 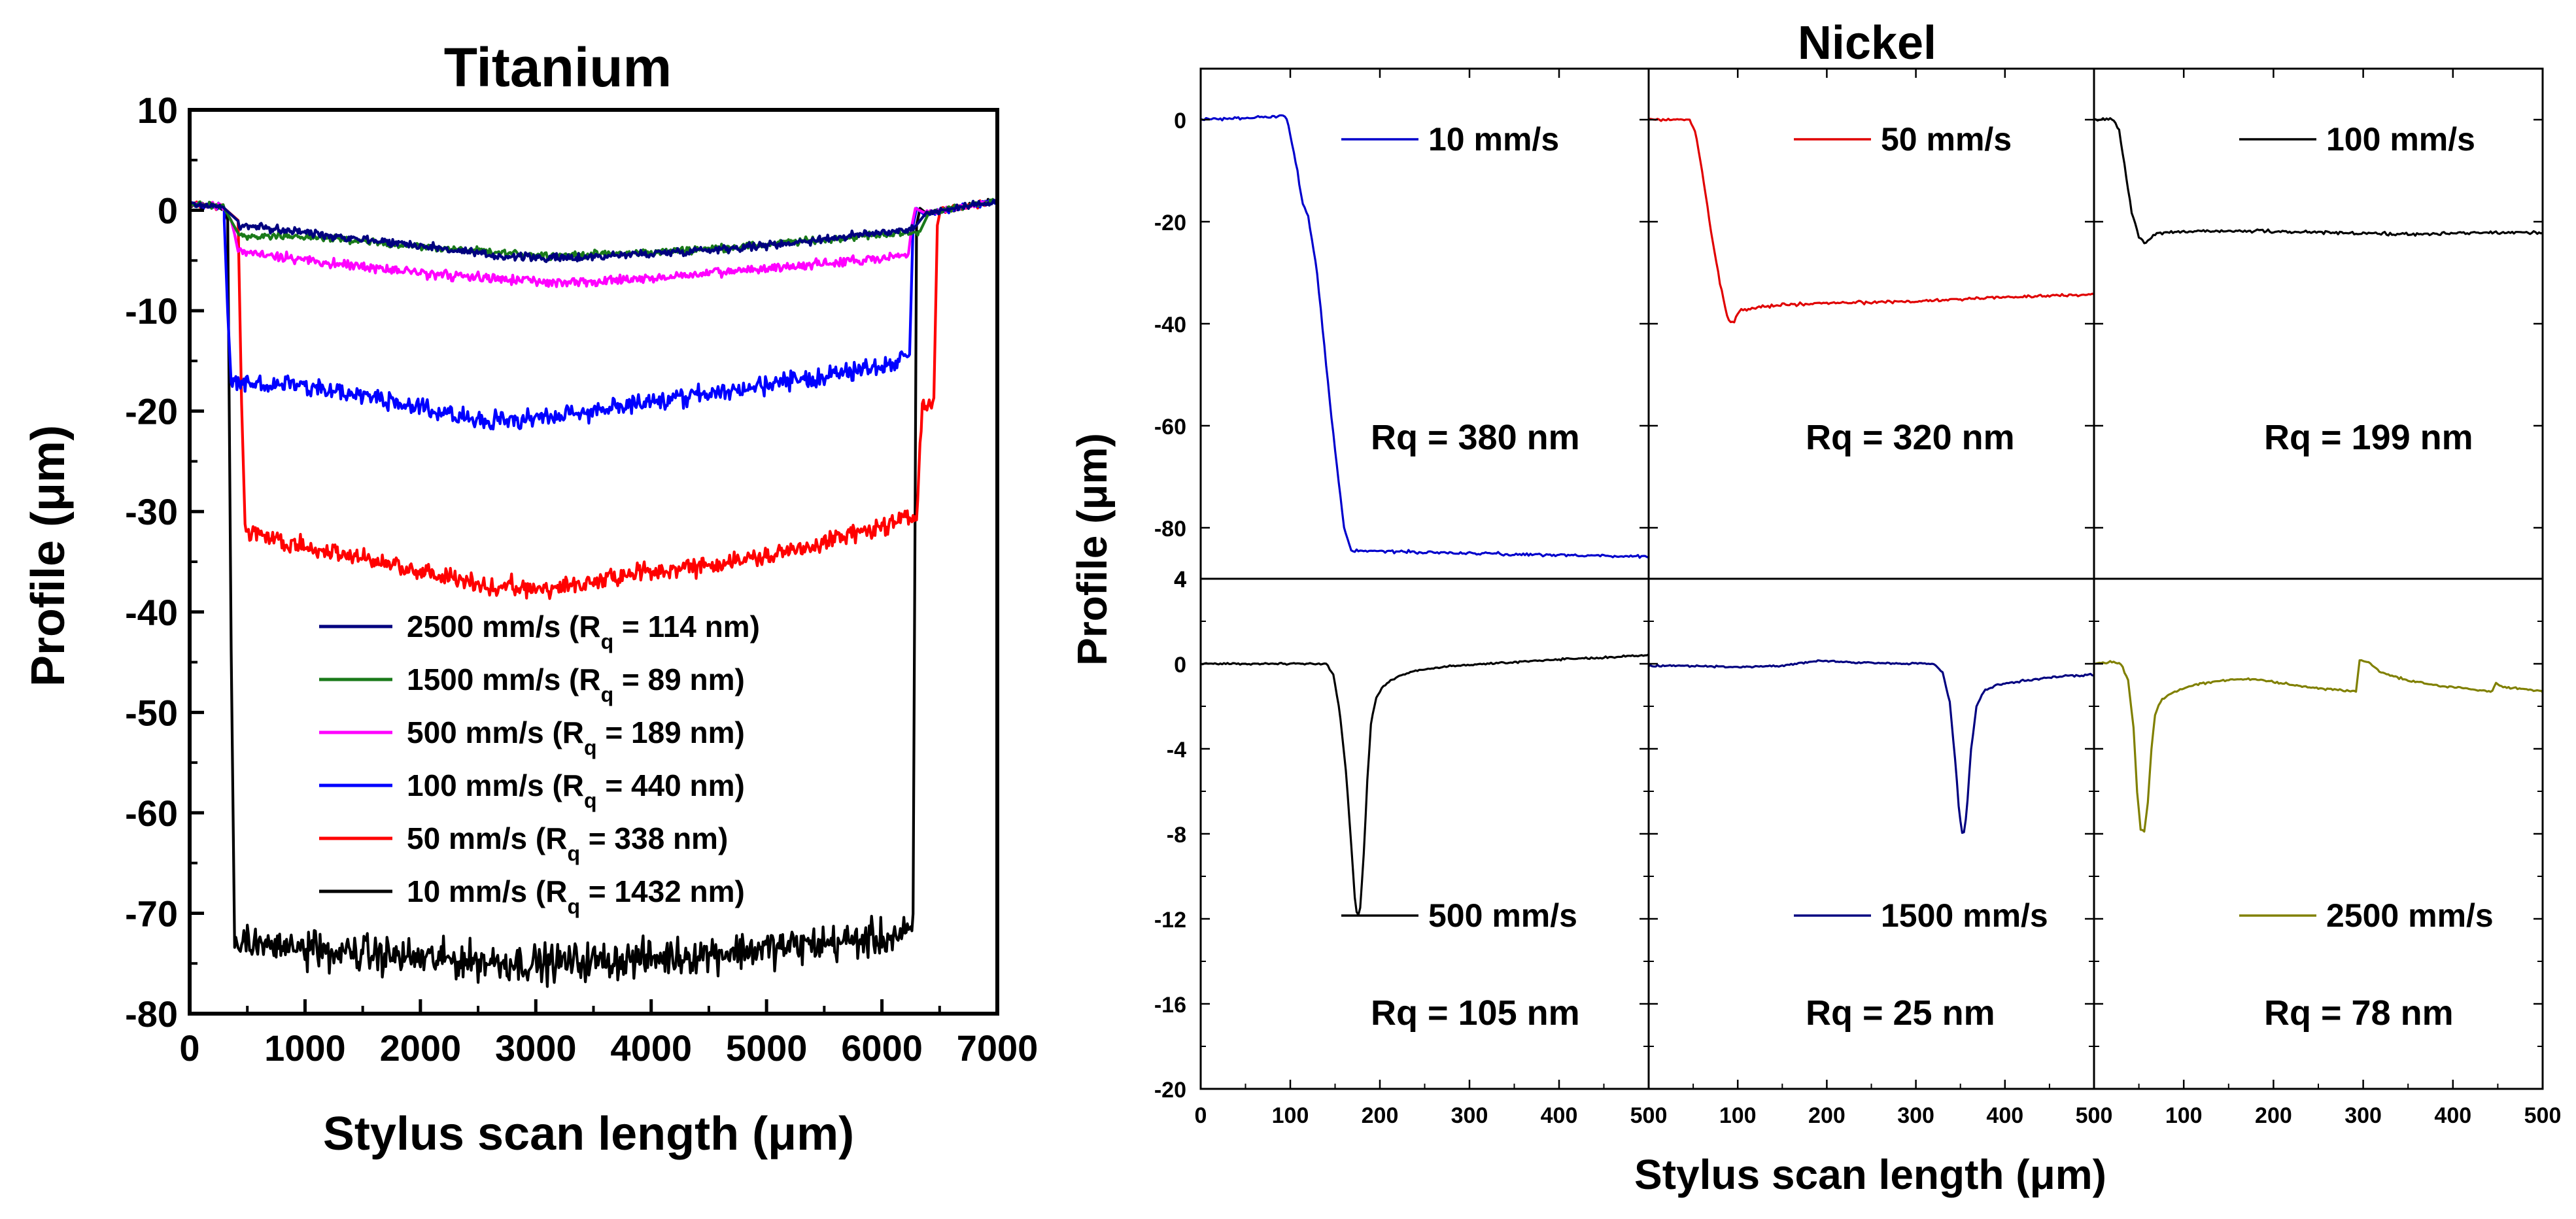 I want to click on titanium-x-tick-label: 4000, so click(x=651, y=1048).